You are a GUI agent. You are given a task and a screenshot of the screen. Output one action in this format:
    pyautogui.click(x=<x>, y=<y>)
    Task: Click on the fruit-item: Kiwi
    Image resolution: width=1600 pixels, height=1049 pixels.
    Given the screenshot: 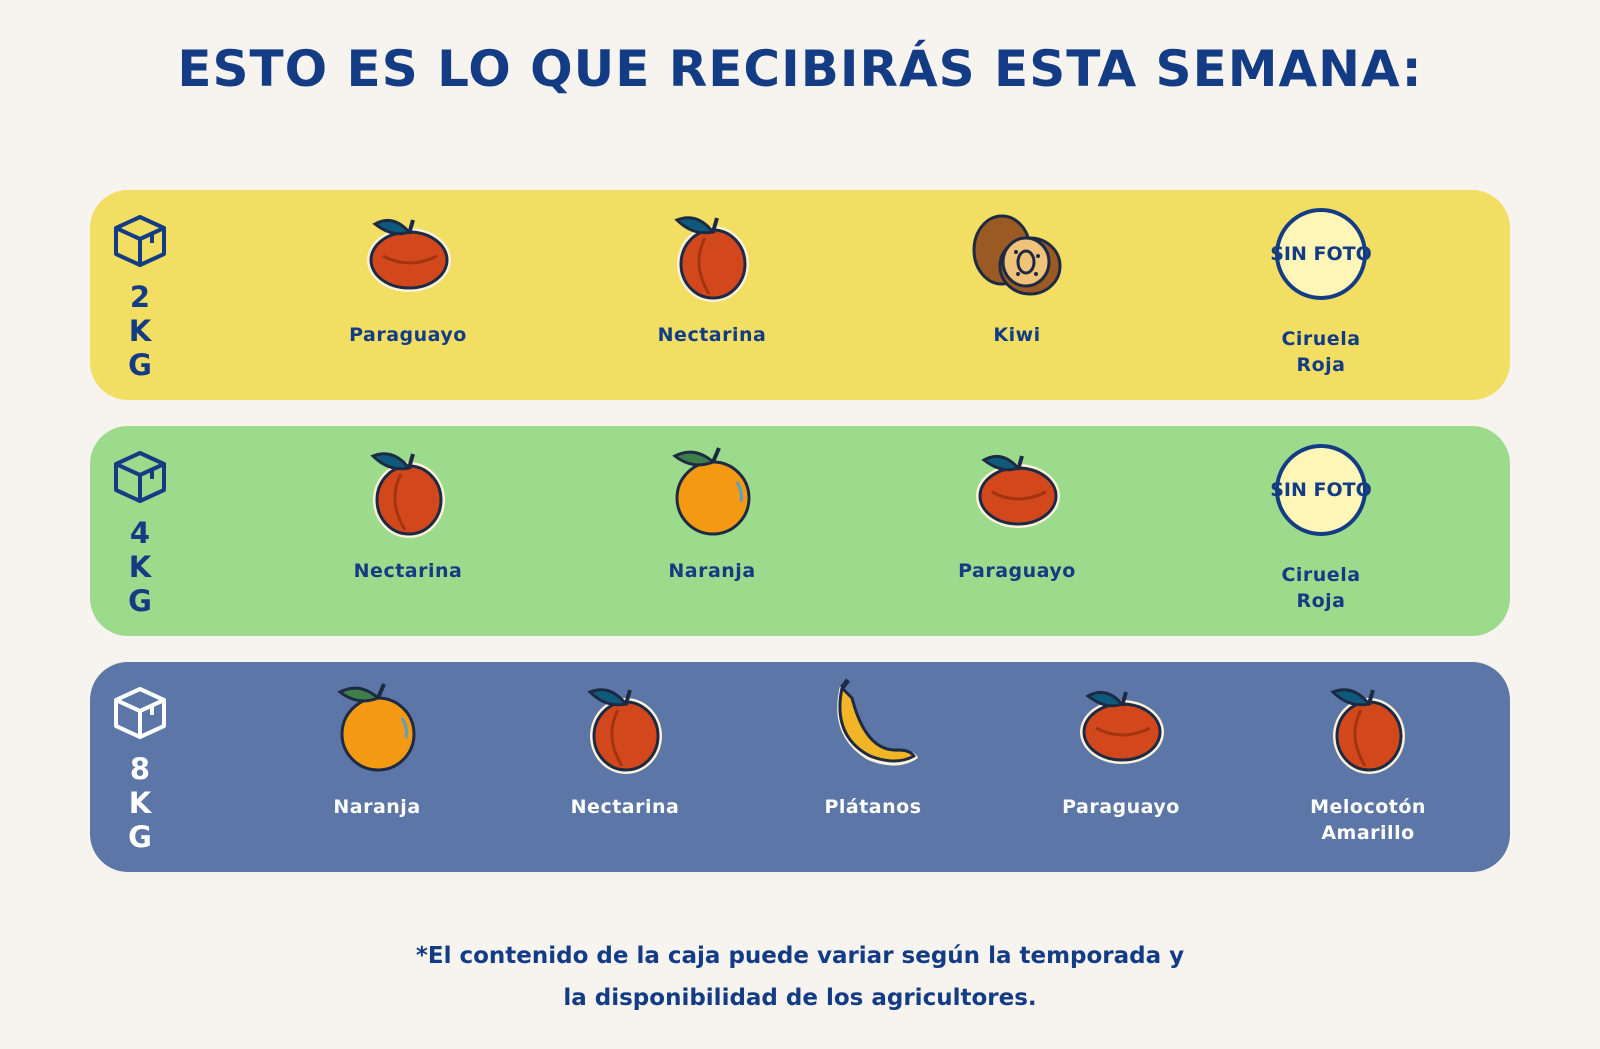 What is the action you would take?
    pyautogui.click(x=1017, y=276)
    